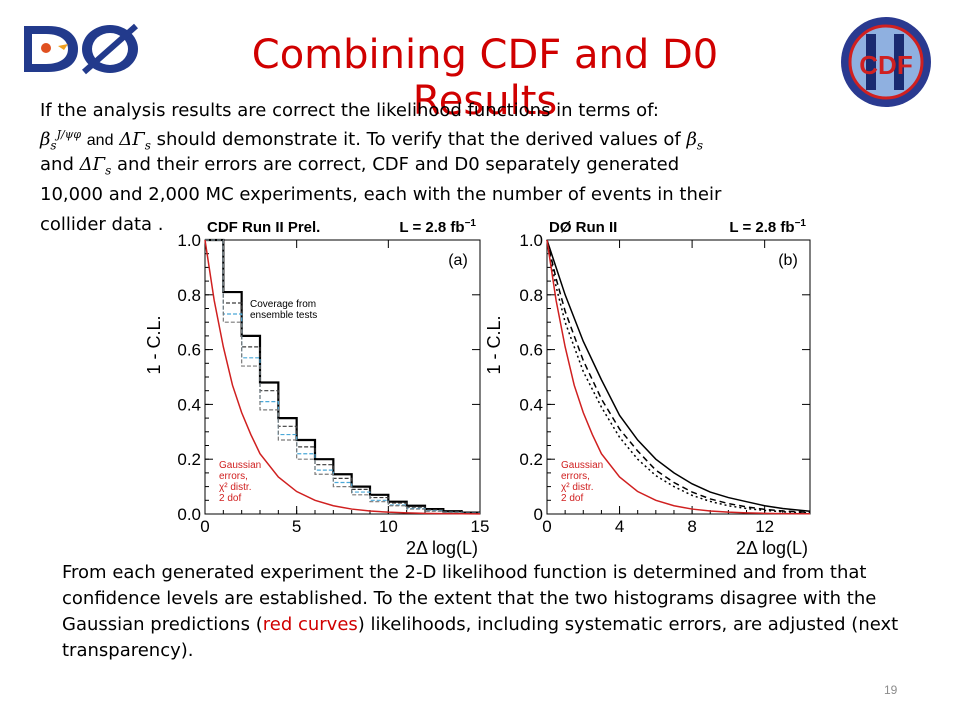  I want to click on panel-b-ytick-label: 0.8, so click(531, 295).